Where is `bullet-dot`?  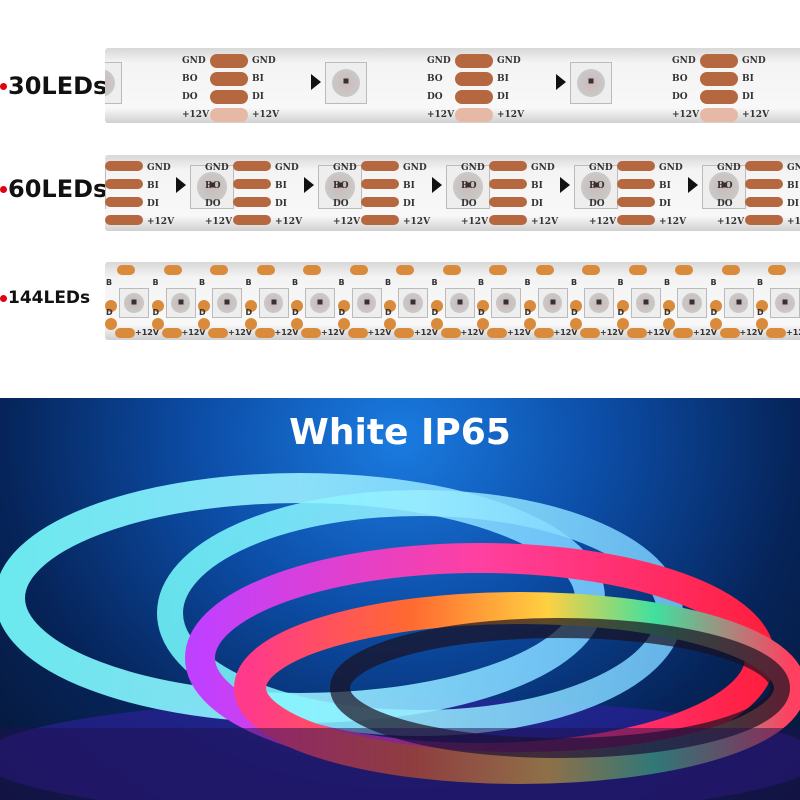 bullet-dot is located at coordinates (3, 189).